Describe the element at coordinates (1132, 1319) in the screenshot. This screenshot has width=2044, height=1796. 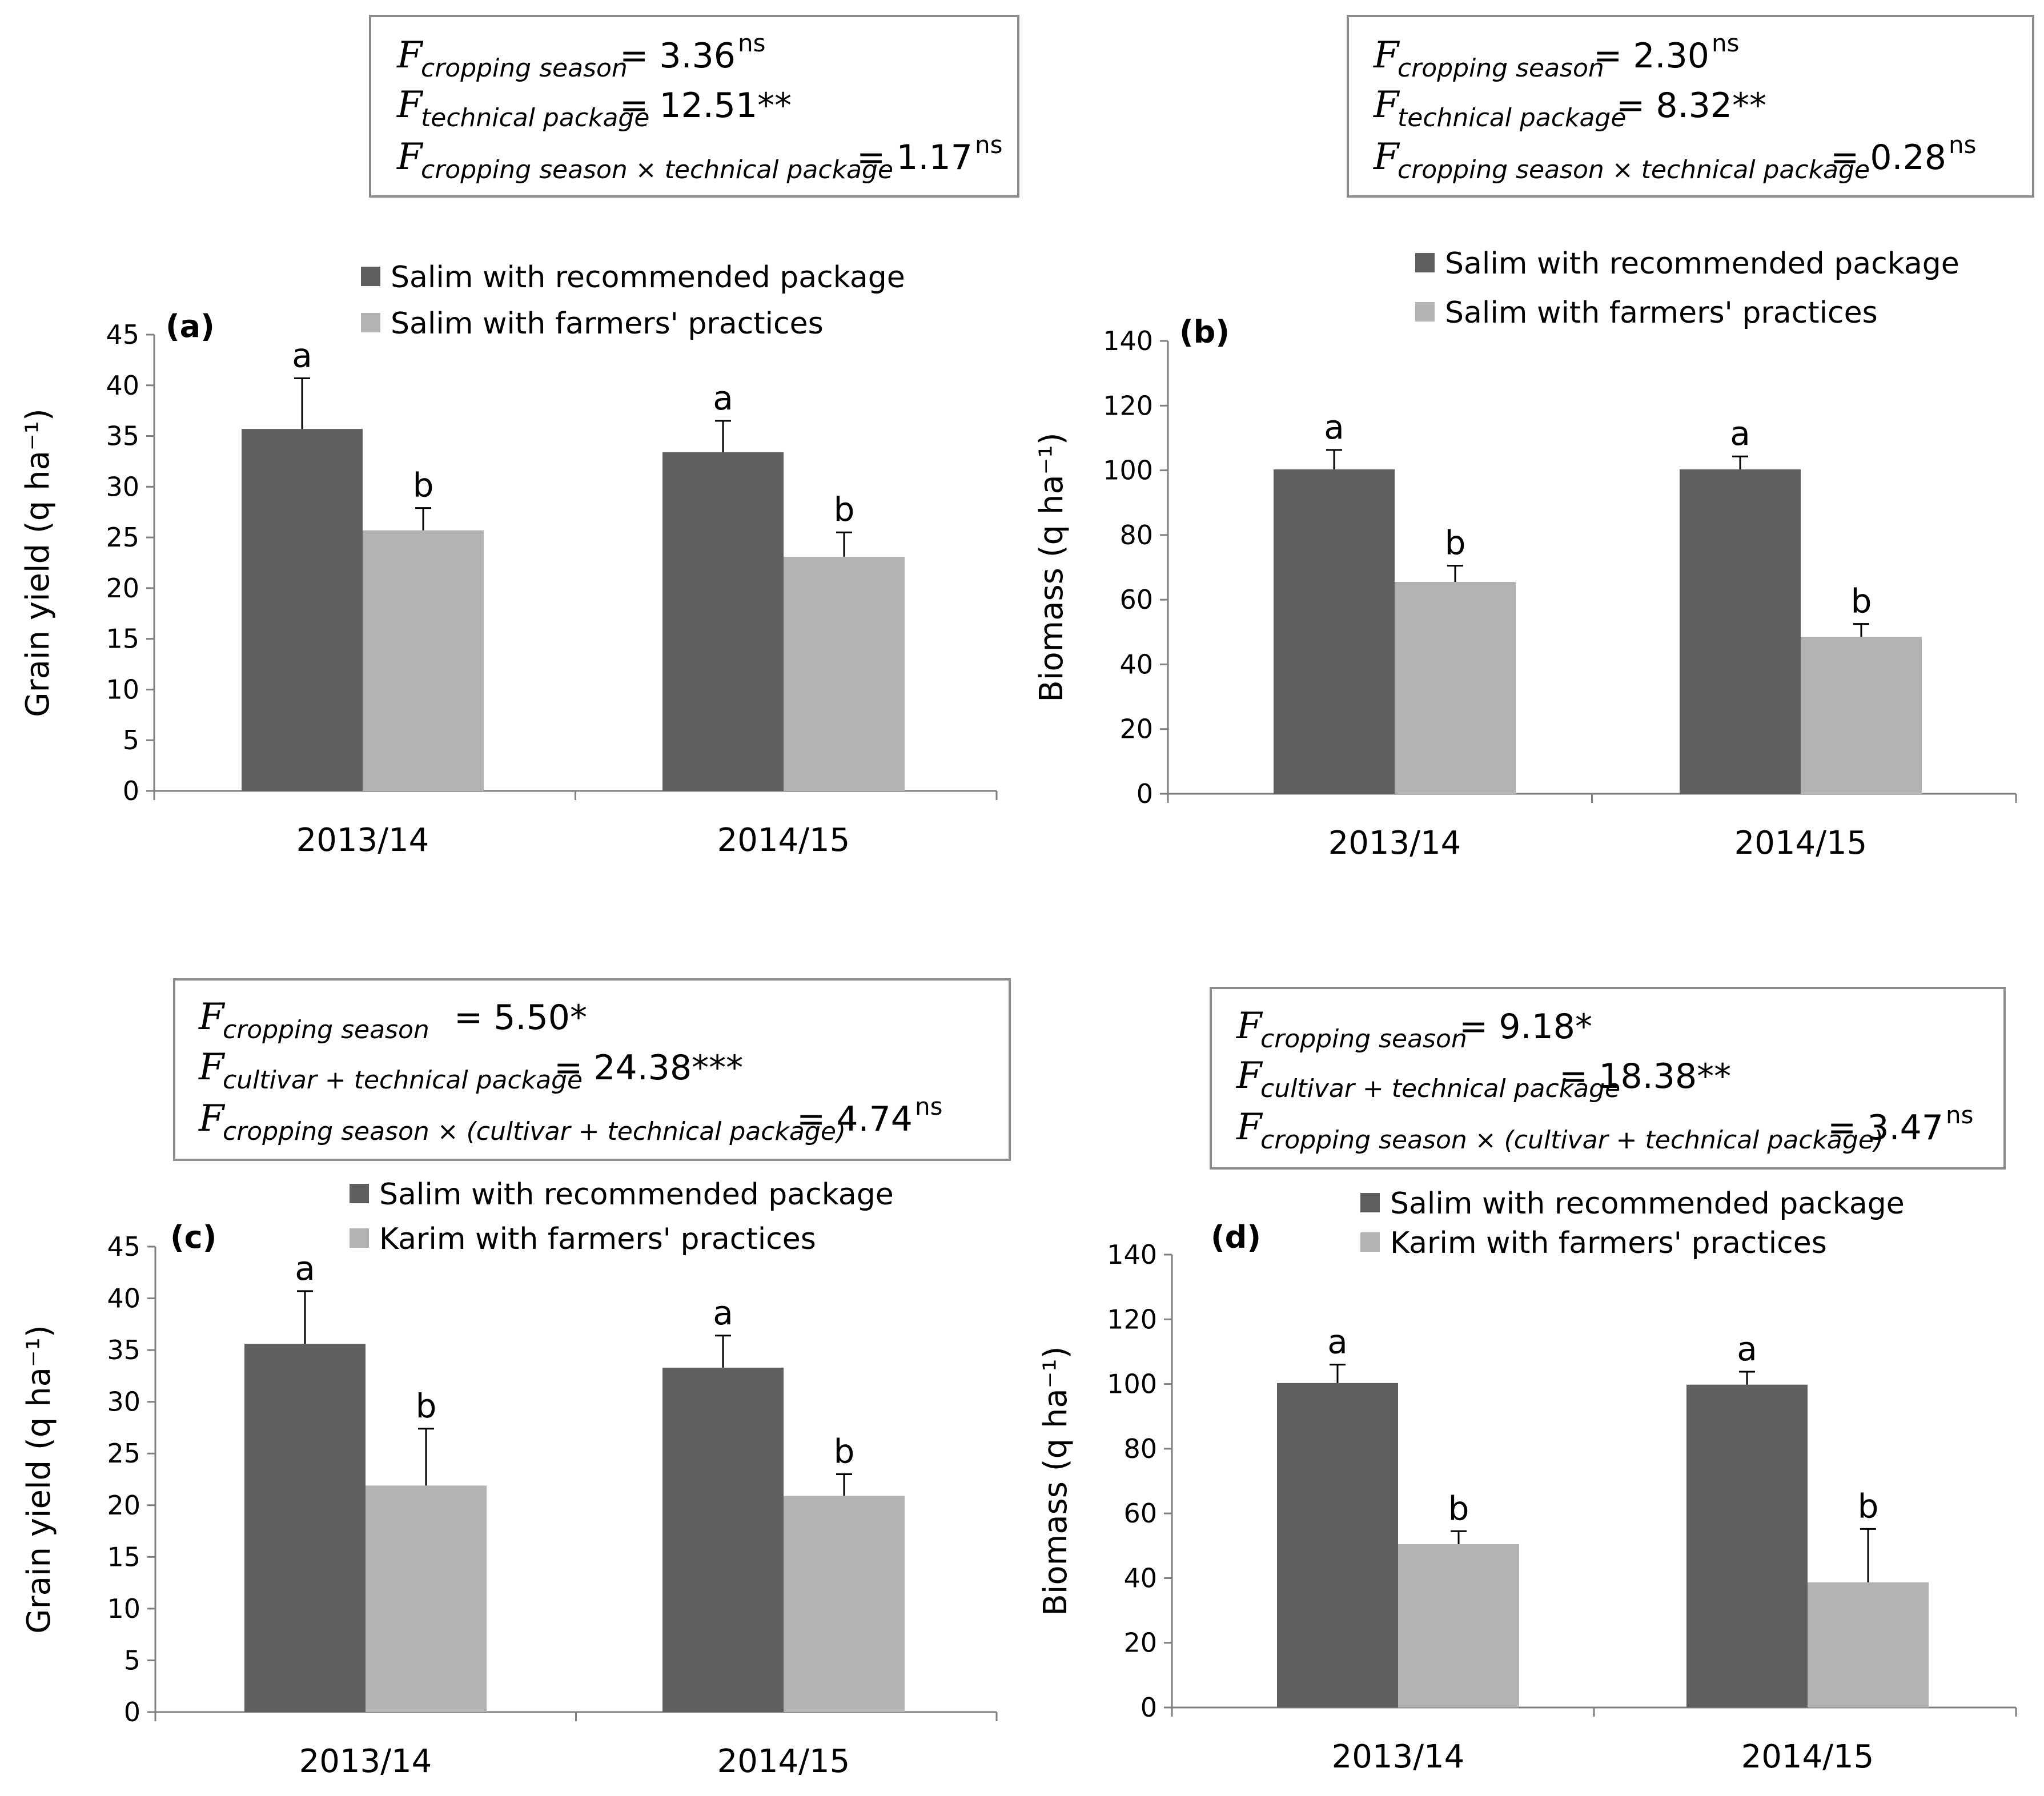
I see `y-tick-label: 120` at that location.